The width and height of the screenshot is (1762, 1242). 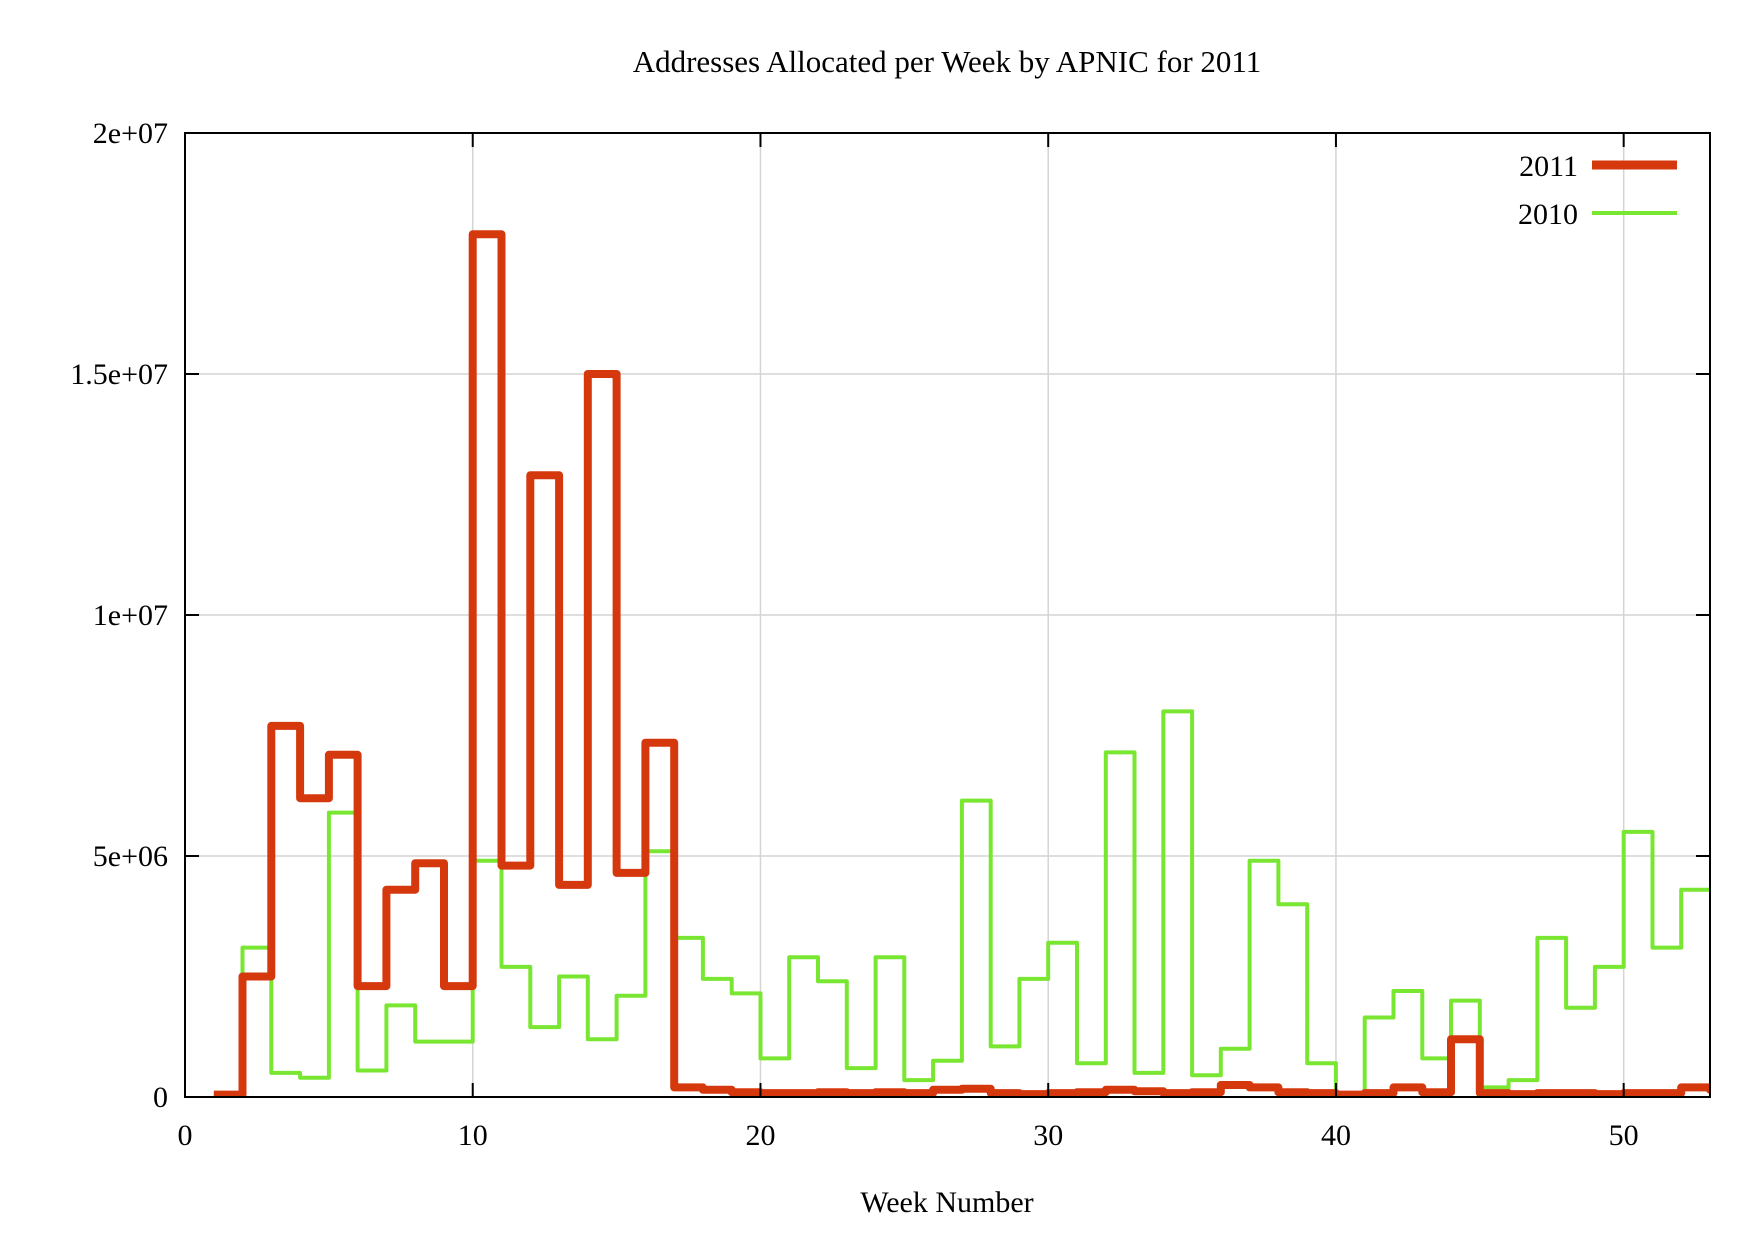 What do you see at coordinates (130, 615) in the screenshot?
I see `y-tick-label: 1e+07` at bounding box center [130, 615].